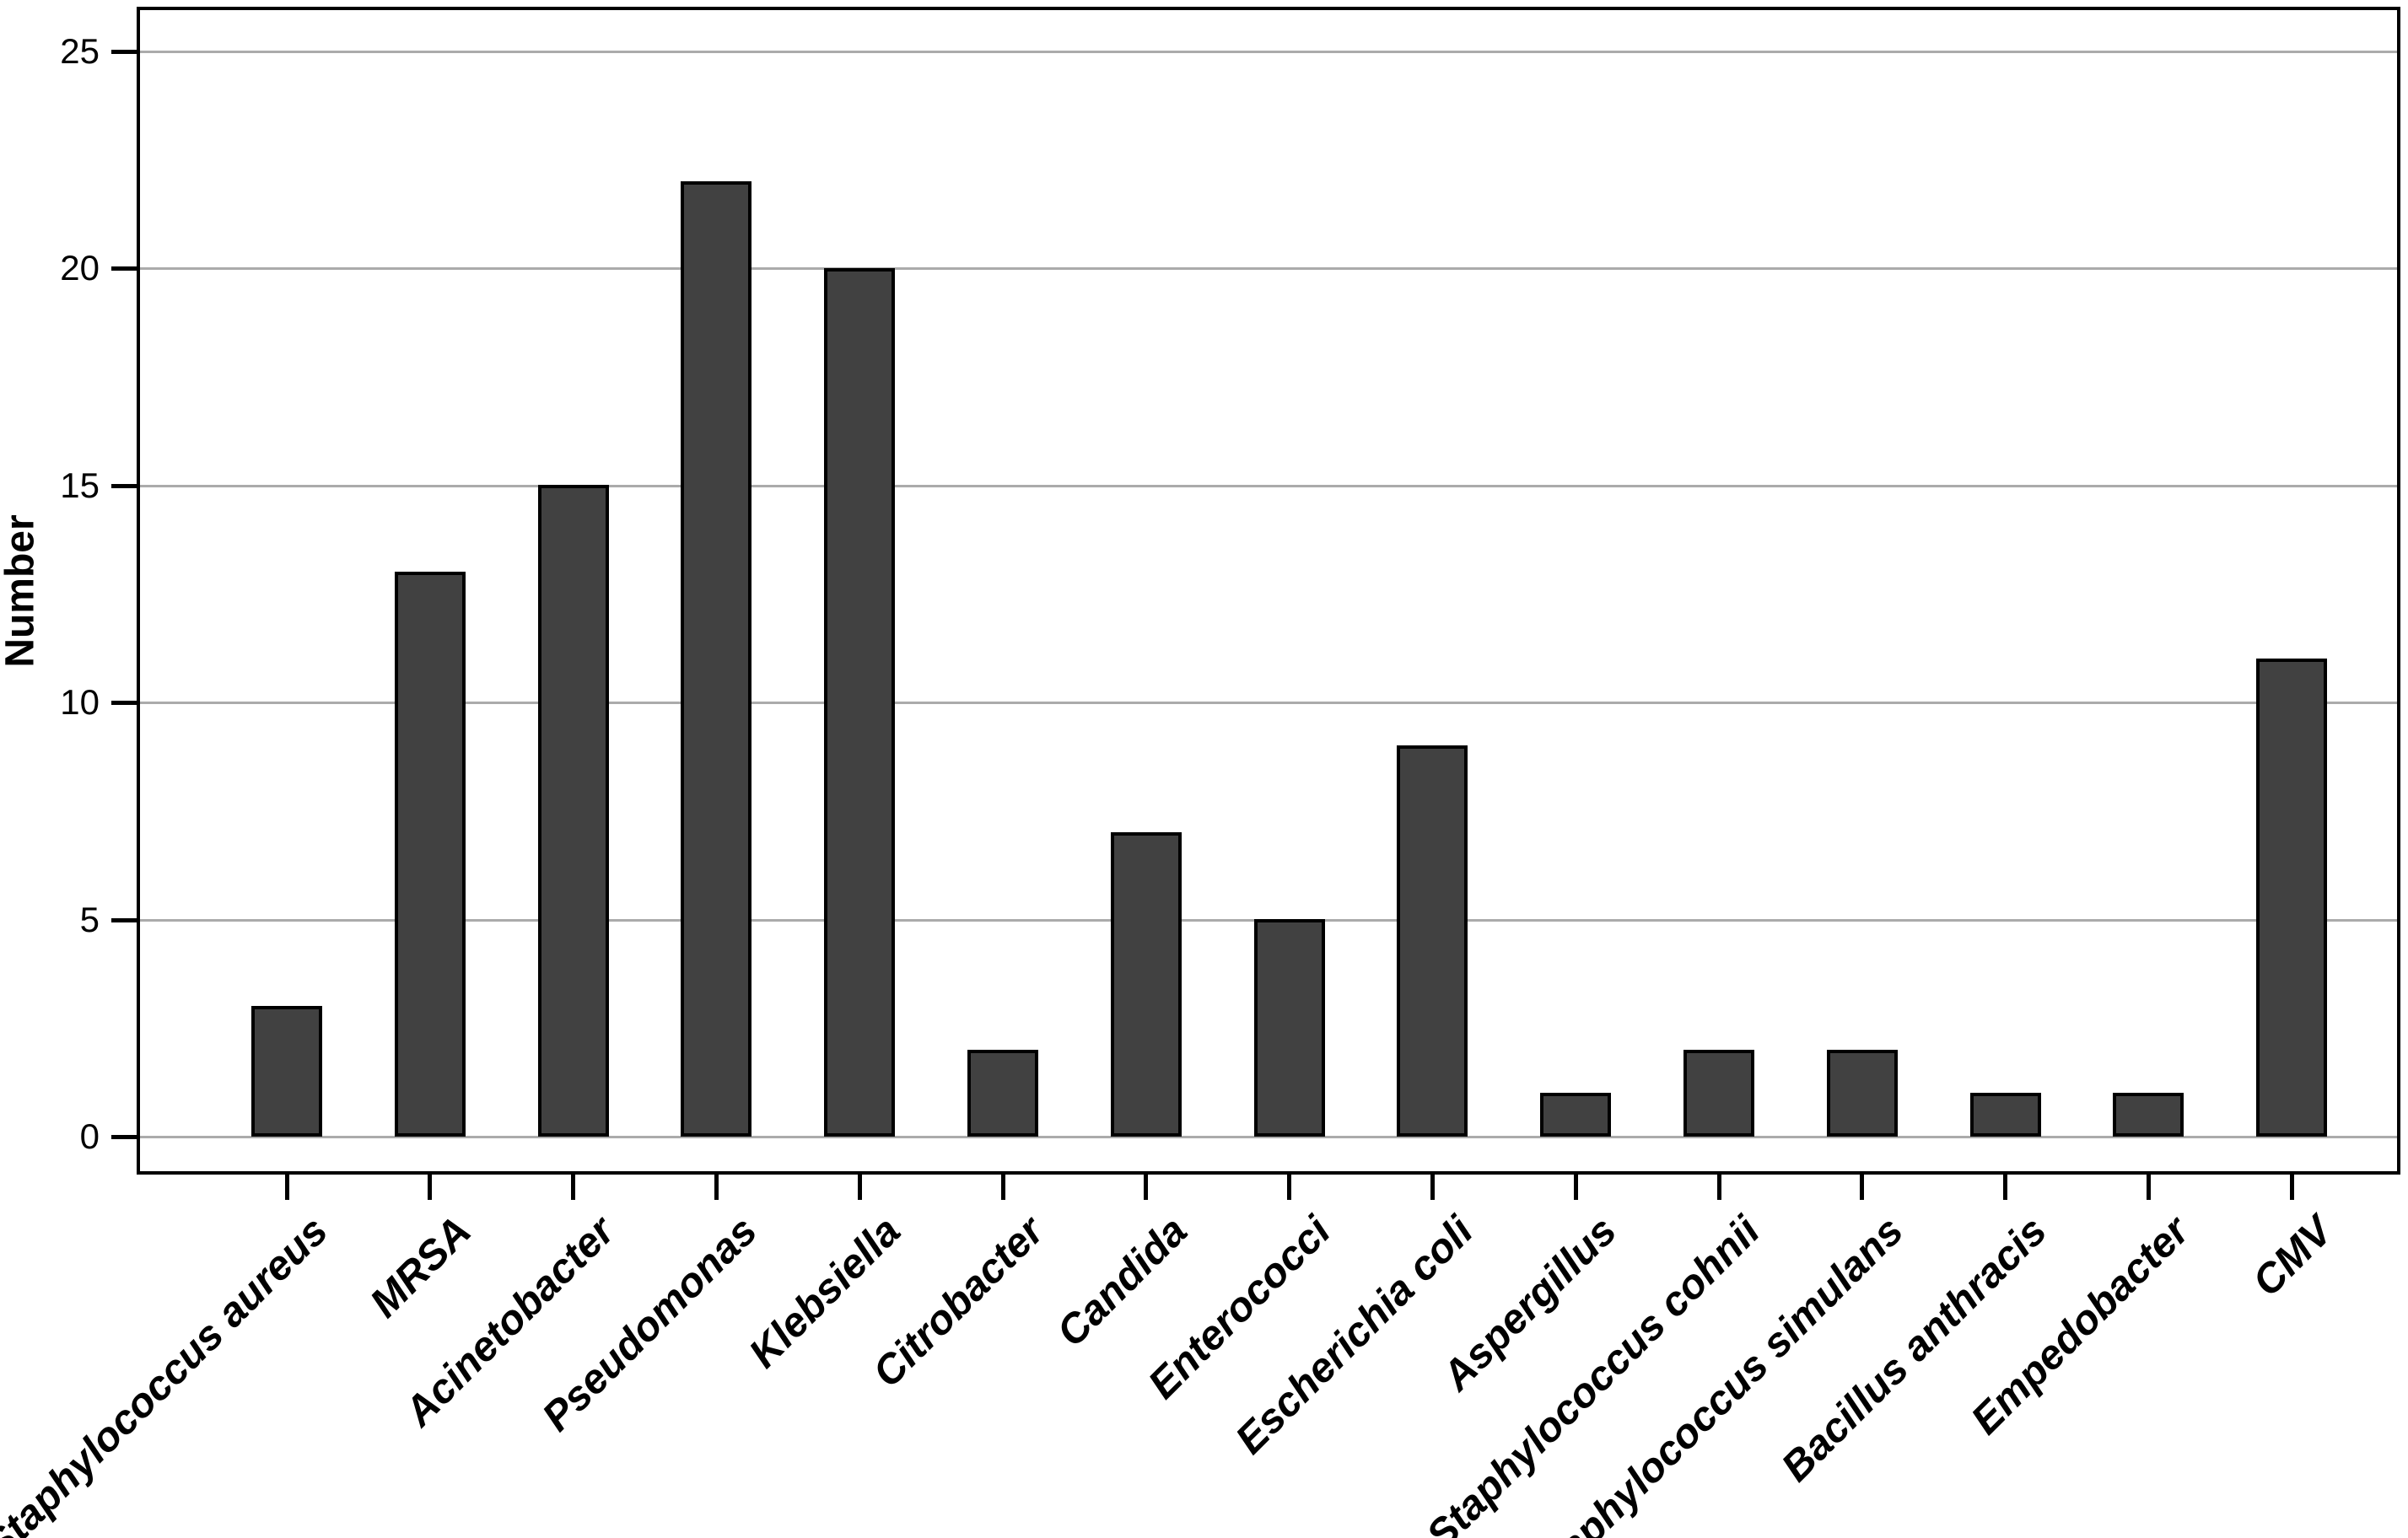 Image resolution: width=2408 pixels, height=1538 pixels. I want to click on y-tick-label: 0, so click(89, 1136).